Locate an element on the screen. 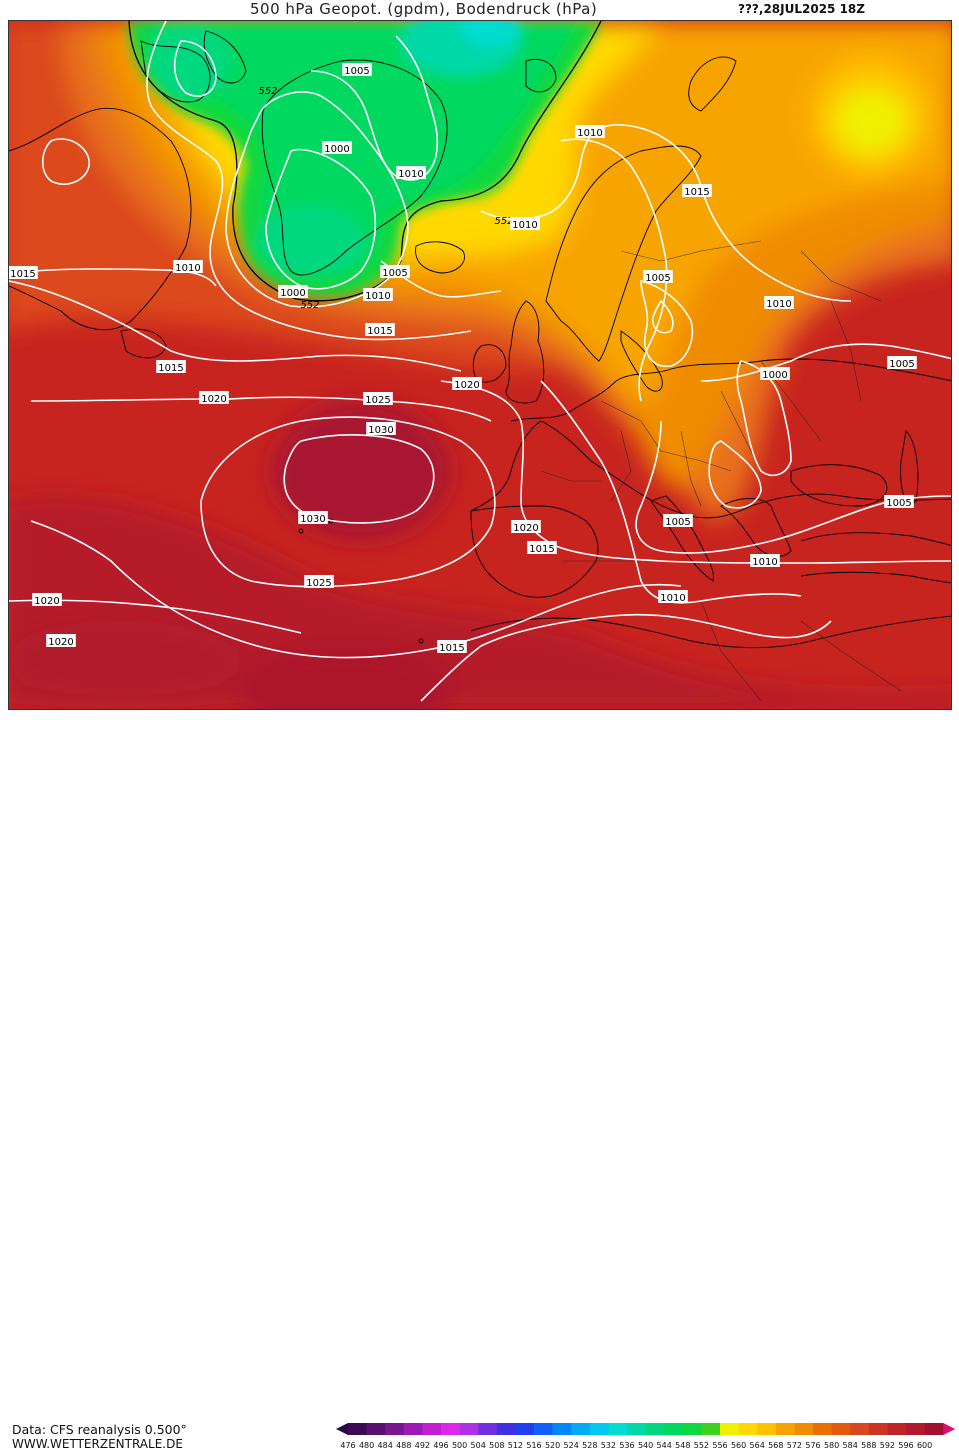 The width and height of the screenshot is (959, 1451). legend-tick-label: 596 is located at coordinates (905, 1445).